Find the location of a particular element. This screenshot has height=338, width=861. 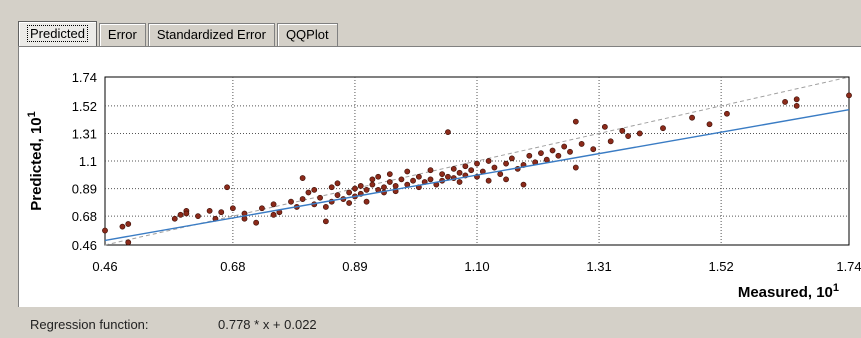

y-tick-label: 0.46 is located at coordinates (84, 245).